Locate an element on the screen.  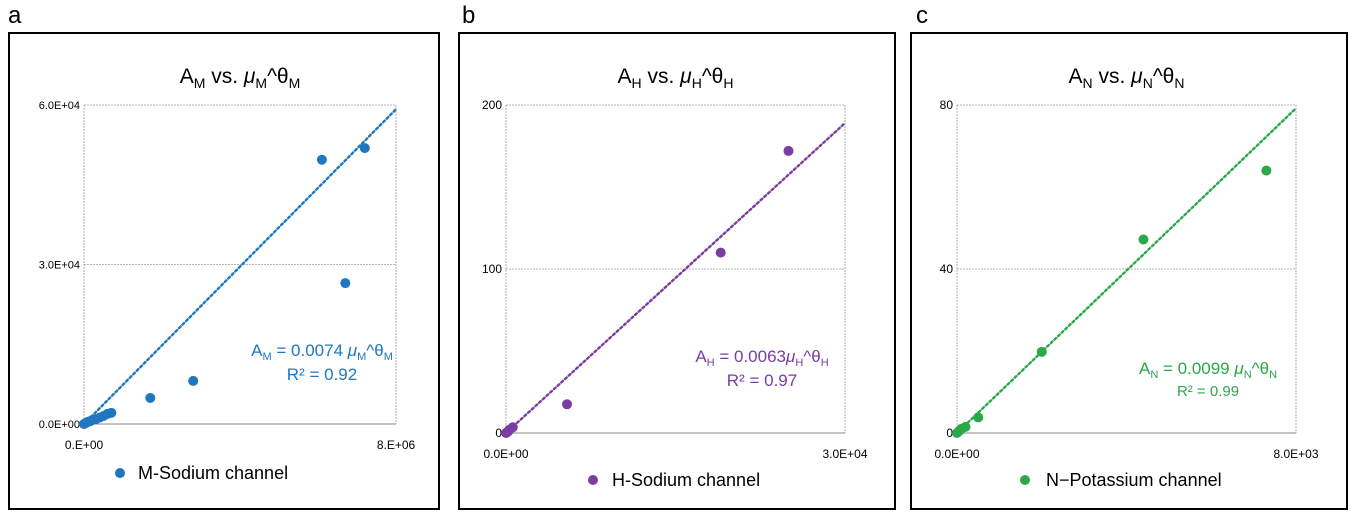
x-tick-label: 3.0E+04 is located at coordinates (844, 454).